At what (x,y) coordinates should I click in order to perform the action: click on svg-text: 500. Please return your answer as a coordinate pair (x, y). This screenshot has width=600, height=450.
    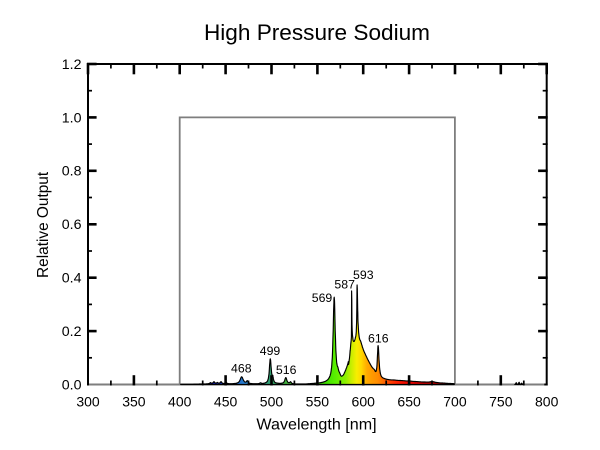
    Looking at the image, I should click on (272, 401).